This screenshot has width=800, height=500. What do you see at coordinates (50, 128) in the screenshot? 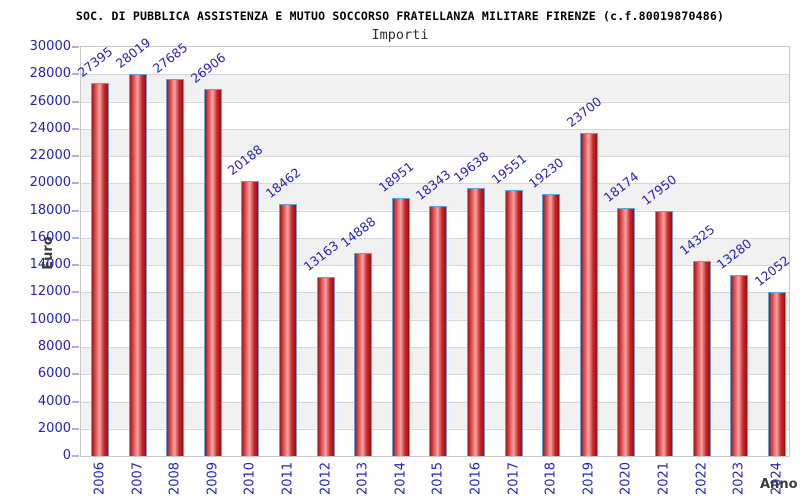
I see `y-tick-label: 24000` at bounding box center [50, 128].